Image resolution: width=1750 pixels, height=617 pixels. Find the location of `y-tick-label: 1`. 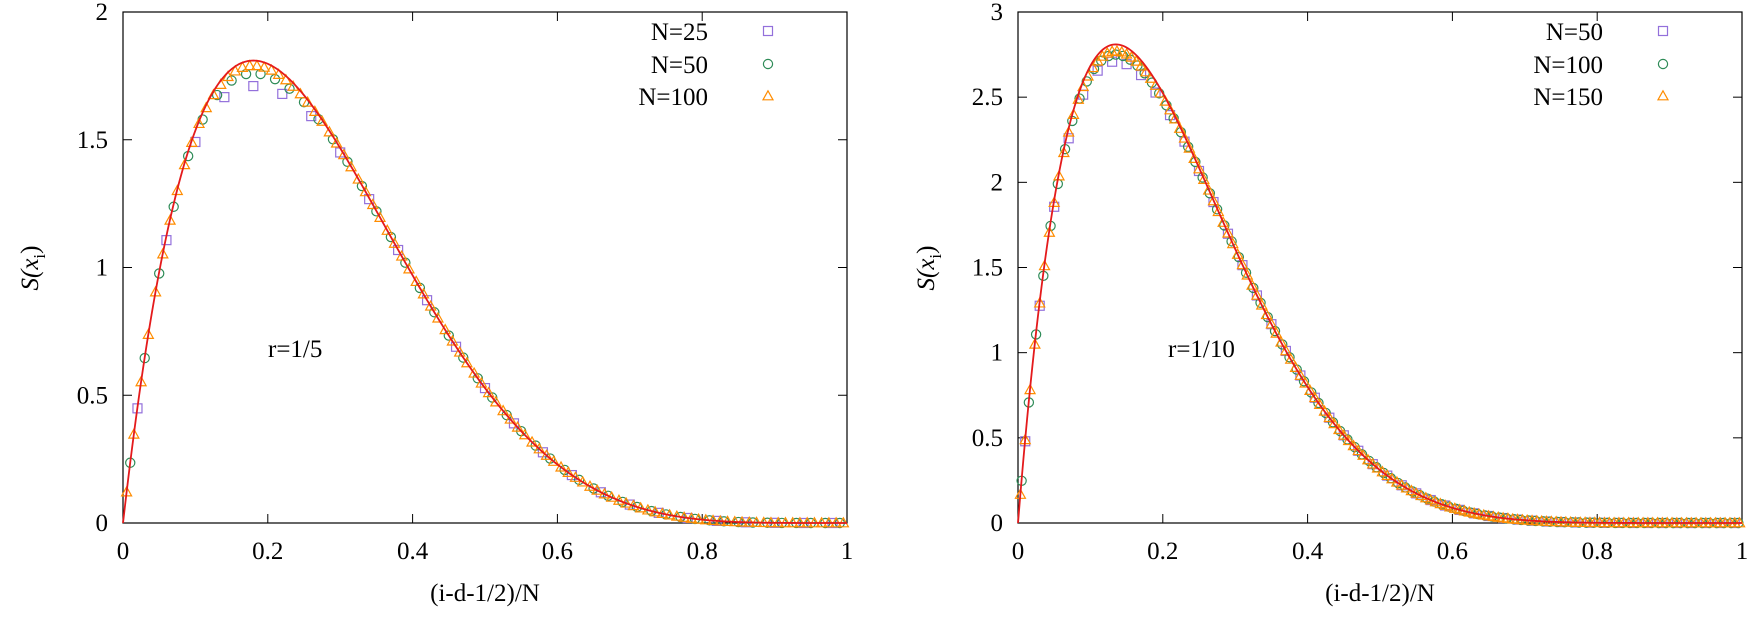

y-tick-label: 1 is located at coordinates (102, 268).